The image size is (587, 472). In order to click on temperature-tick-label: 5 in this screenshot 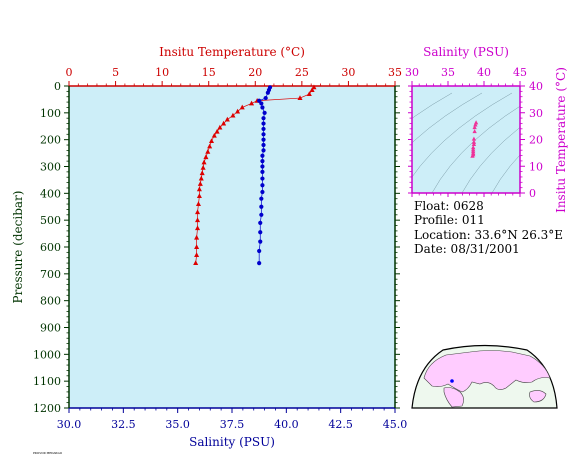, I will do `click(115, 72)`.